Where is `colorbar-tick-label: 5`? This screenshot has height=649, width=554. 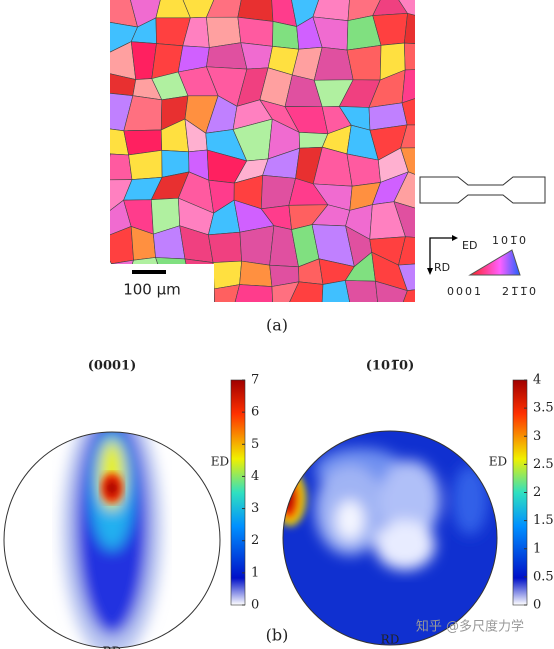
colorbar-tick-label: 5 is located at coordinates (255, 444).